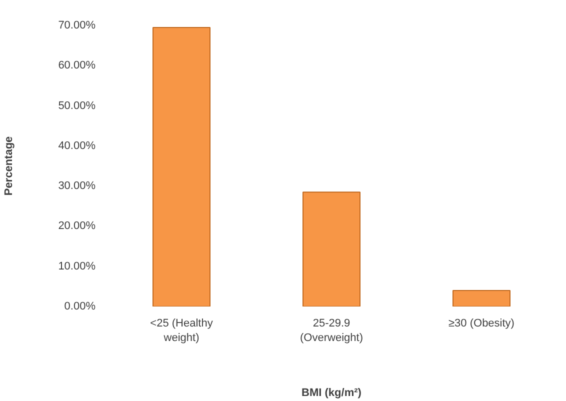 The width and height of the screenshot is (566, 401). I want to click on y-tick-label: 0.00%, so click(80, 306).